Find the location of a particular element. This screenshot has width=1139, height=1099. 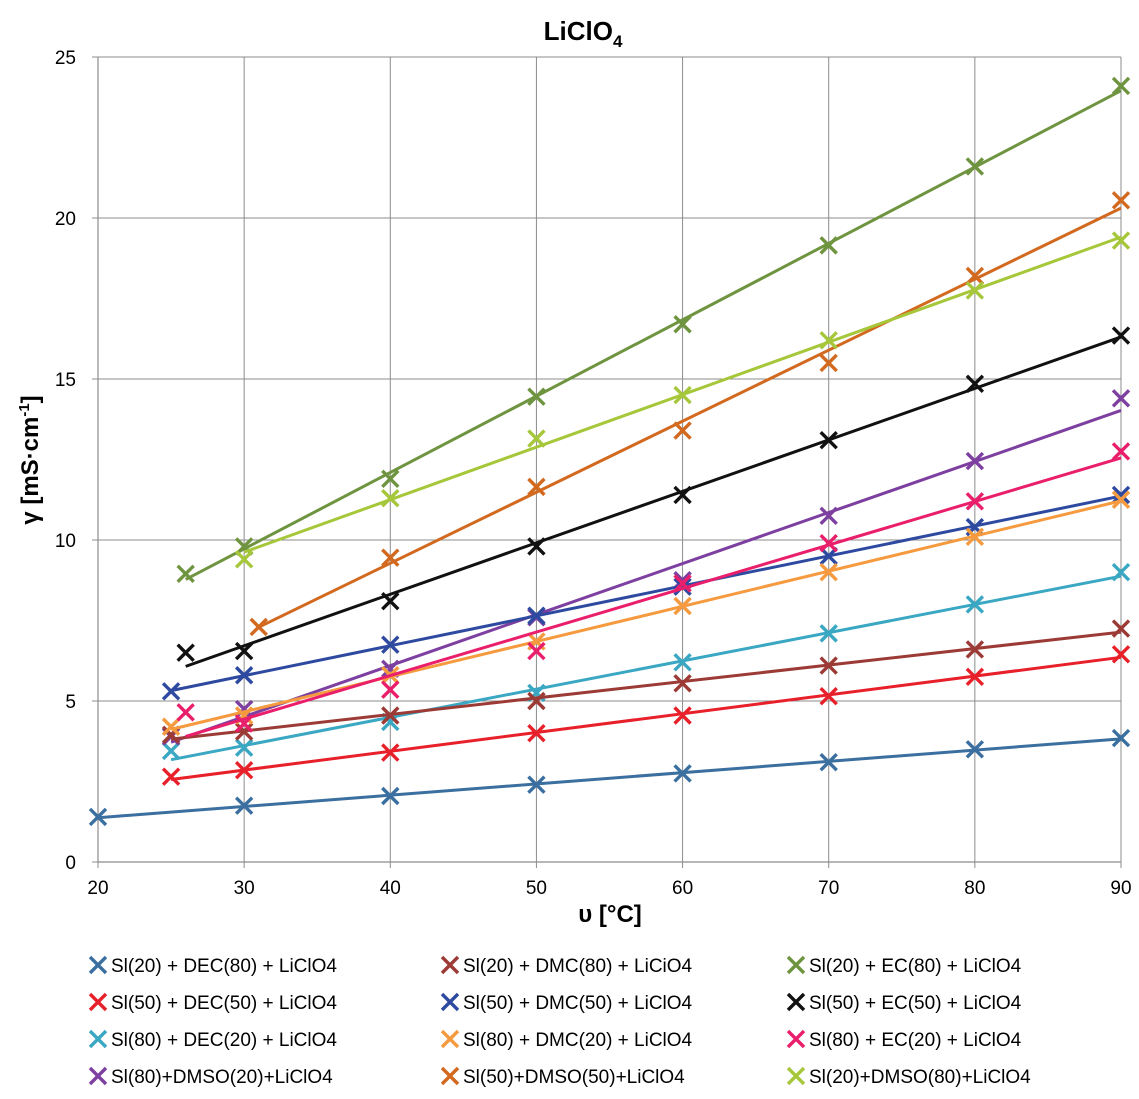

series-4-point is located at coordinates (975, 461).